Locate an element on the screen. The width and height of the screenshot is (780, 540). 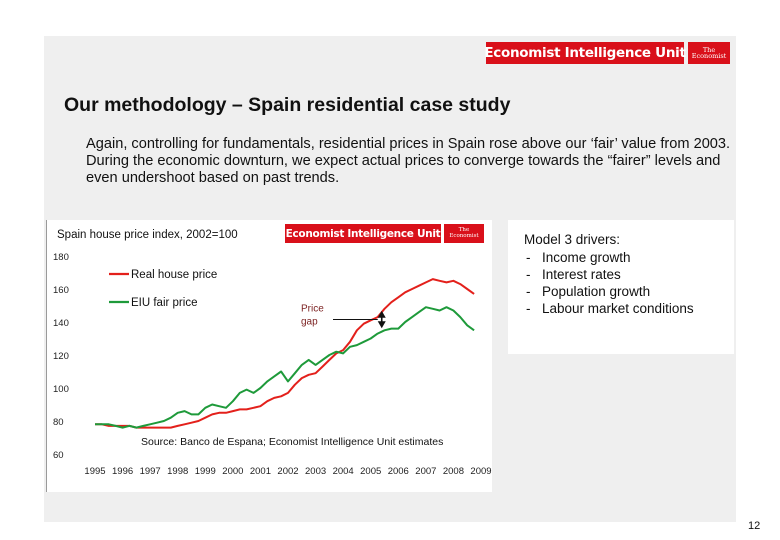
x-tick-label: 1998 is located at coordinates (177, 471).